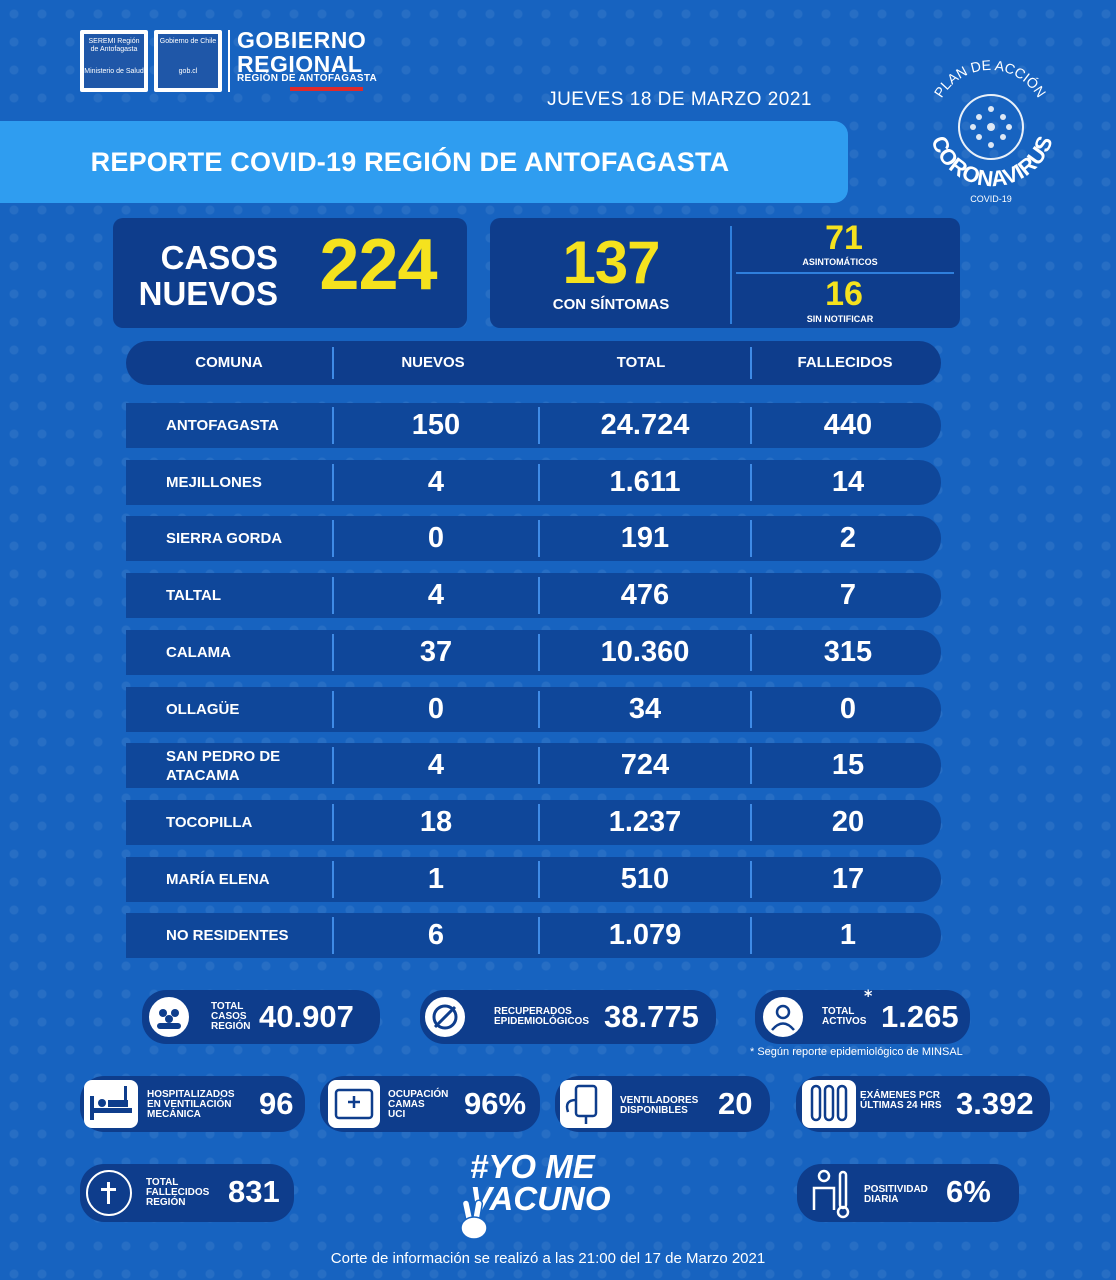 This screenshot has height=1280, width=1116. What do you see at coordinates (830, 1193) in the screenshot?
I see `person-thermometer-icon` at bounding box center [830, 1193].